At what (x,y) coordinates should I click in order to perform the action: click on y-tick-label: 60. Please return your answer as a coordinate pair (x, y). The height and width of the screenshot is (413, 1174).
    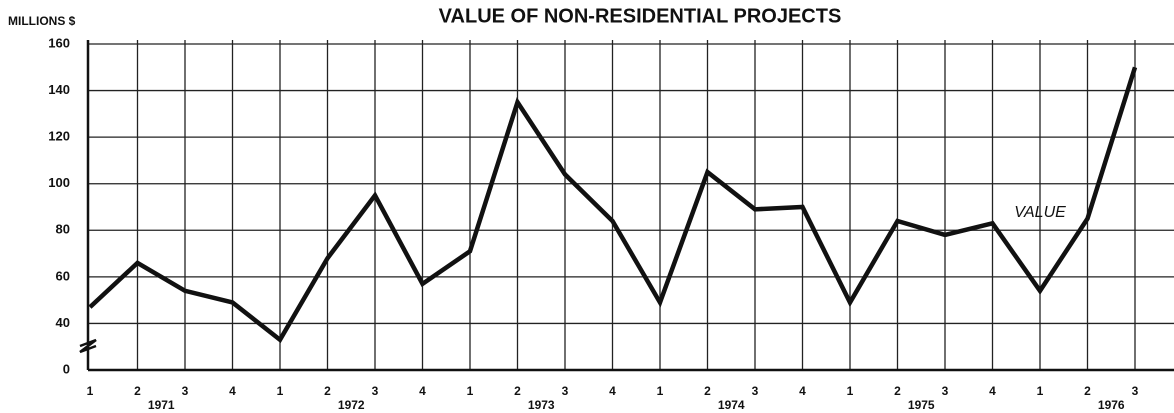
    Looking at the image, I should click on (63, 275).